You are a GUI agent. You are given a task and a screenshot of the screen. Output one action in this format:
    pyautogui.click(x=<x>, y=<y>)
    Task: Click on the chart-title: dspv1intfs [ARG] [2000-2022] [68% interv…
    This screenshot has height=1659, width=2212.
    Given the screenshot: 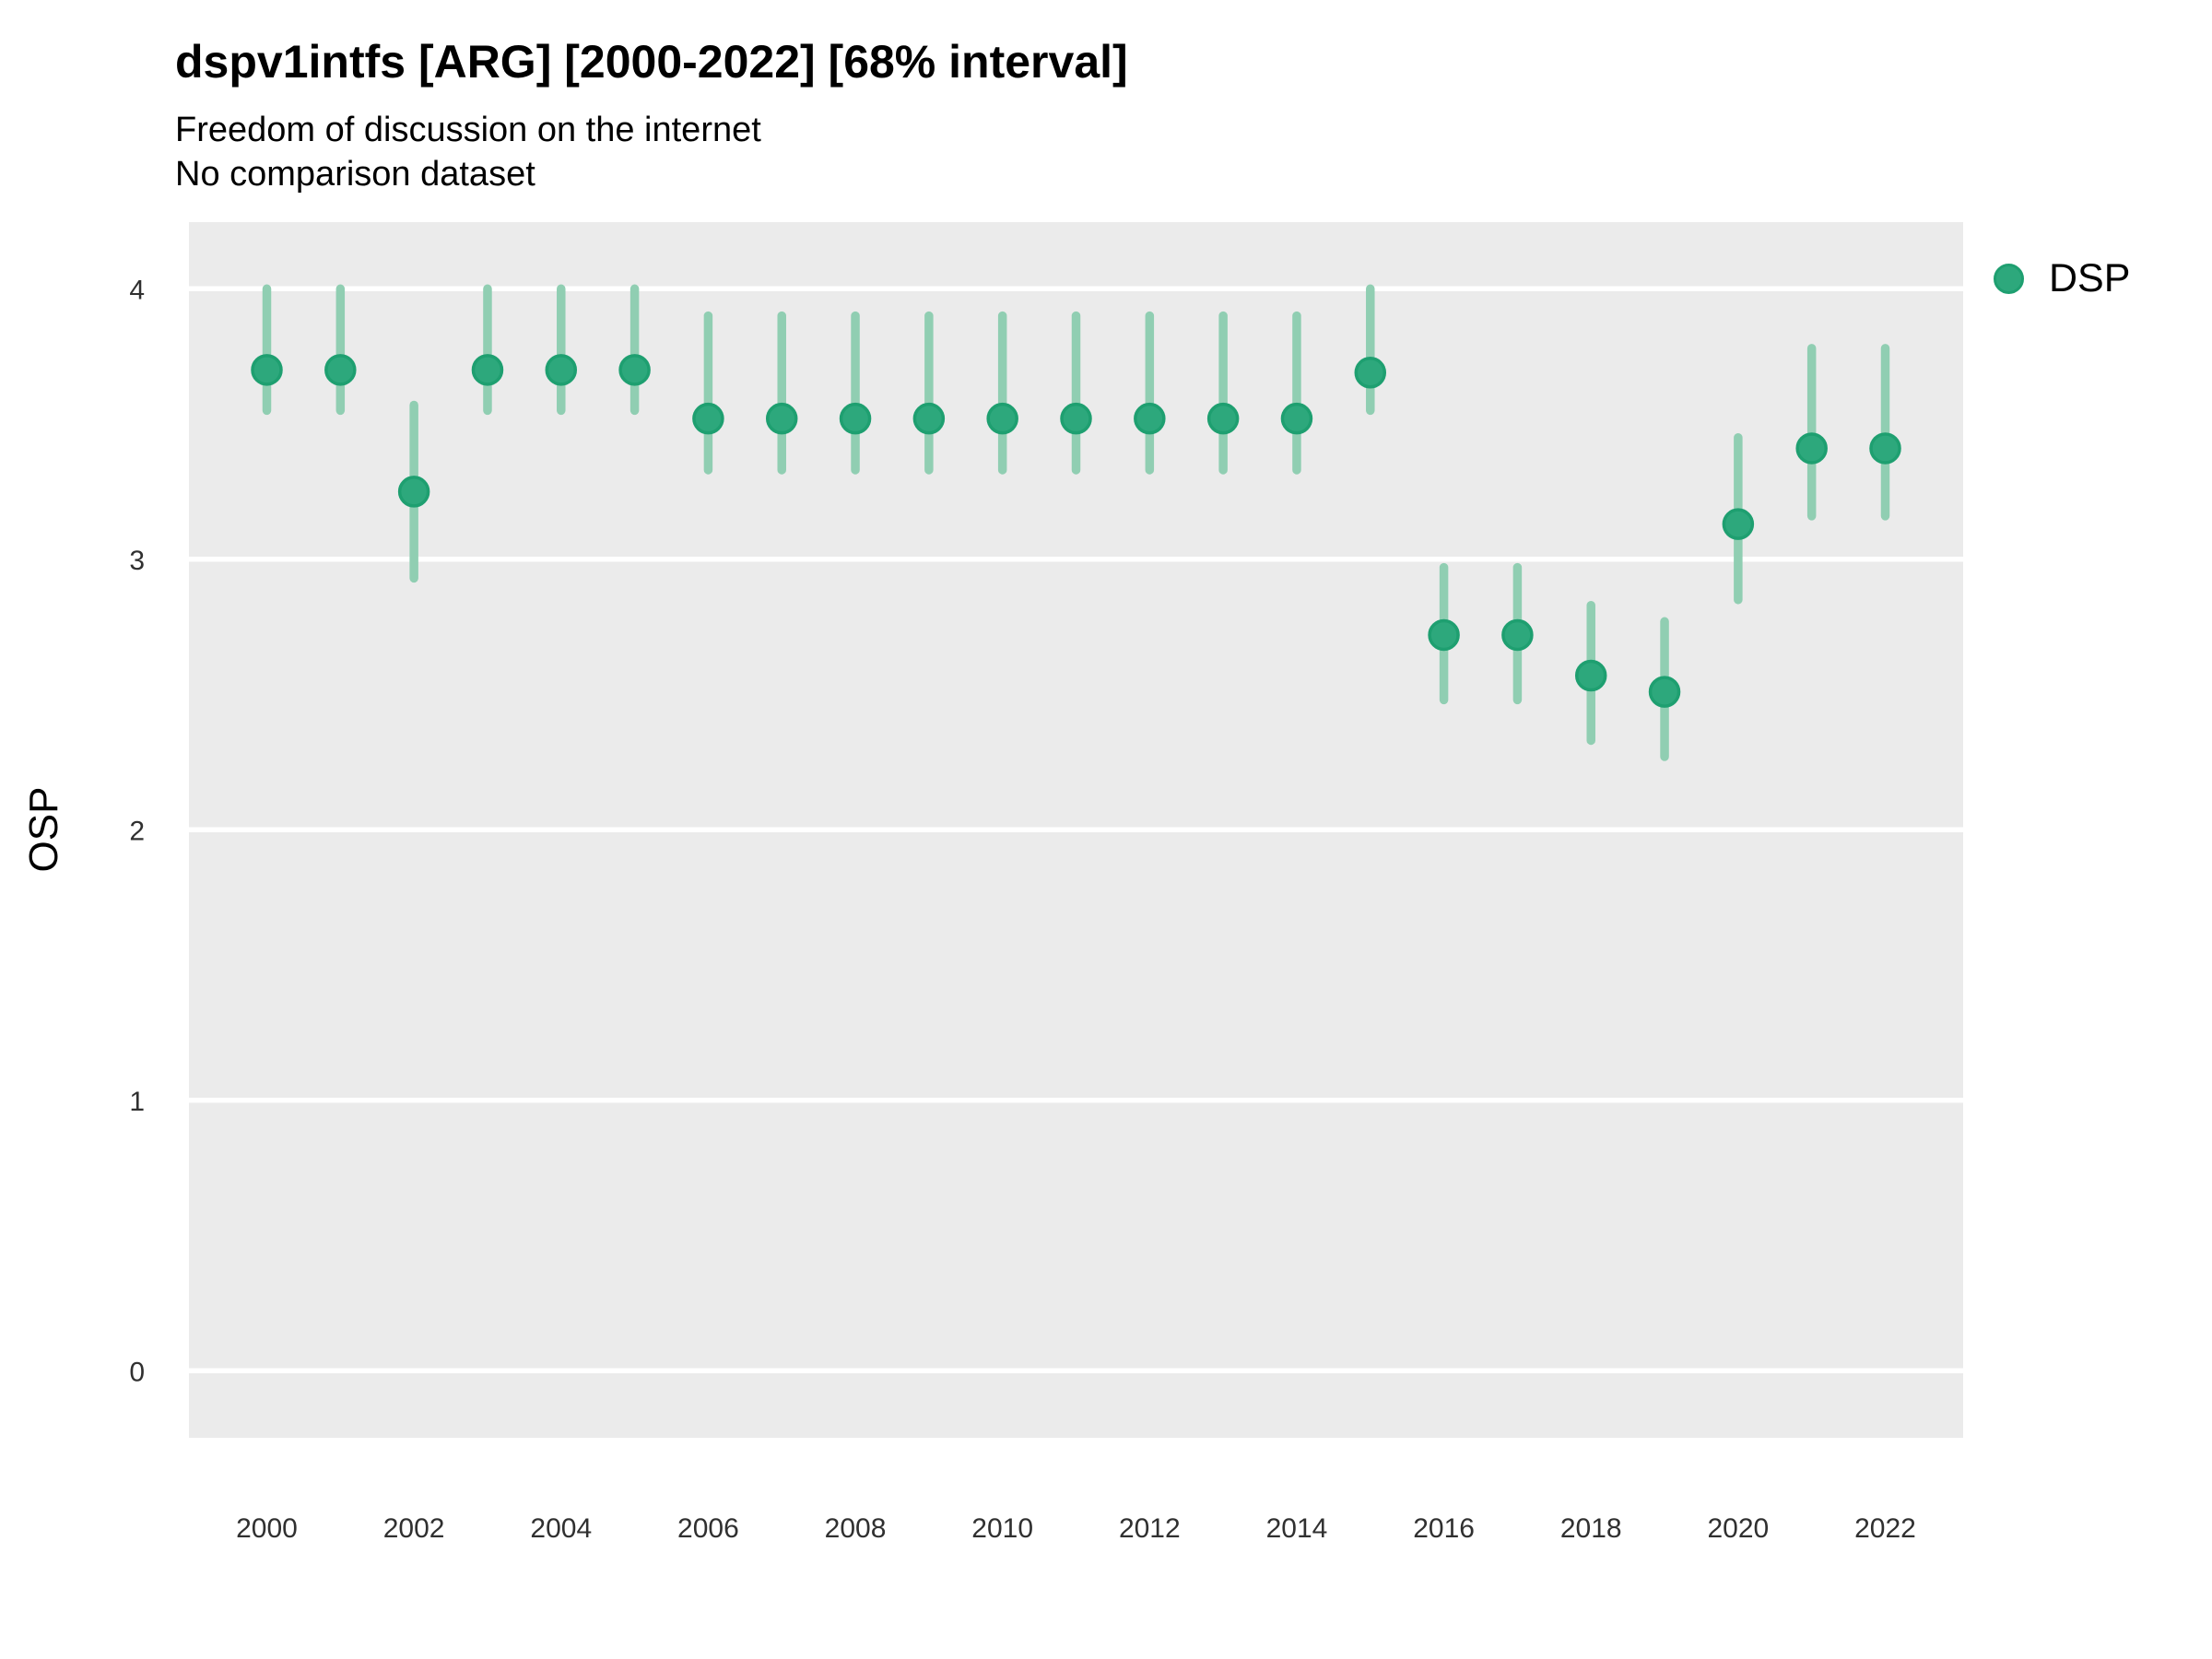 What is the action you would take?
    pyautogui.click(x=651, y=62)
    